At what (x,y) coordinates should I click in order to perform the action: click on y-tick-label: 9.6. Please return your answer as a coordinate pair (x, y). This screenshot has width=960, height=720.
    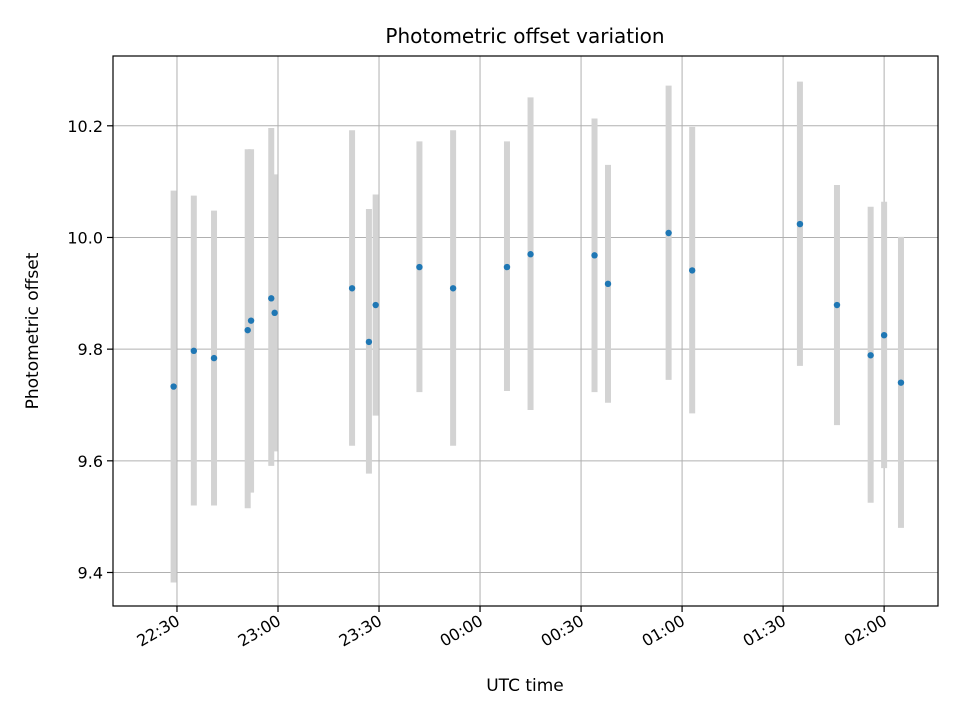
    Looking at the image, I should click on (90, 461).